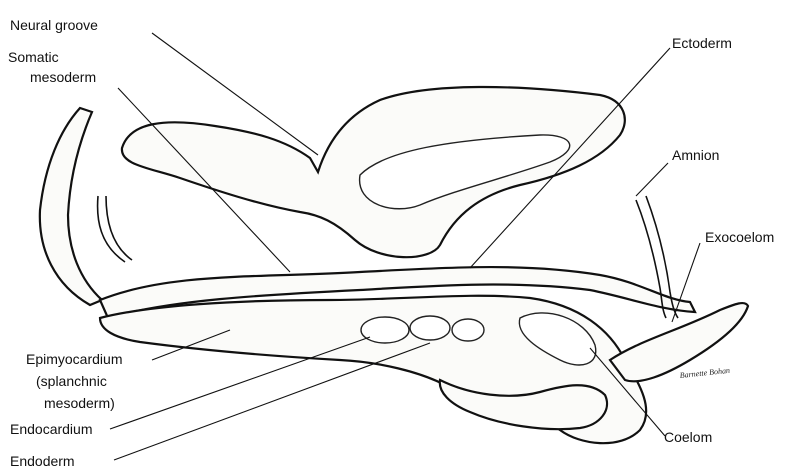  I want to click on label-amnion: Amnion, so click(695, 155).